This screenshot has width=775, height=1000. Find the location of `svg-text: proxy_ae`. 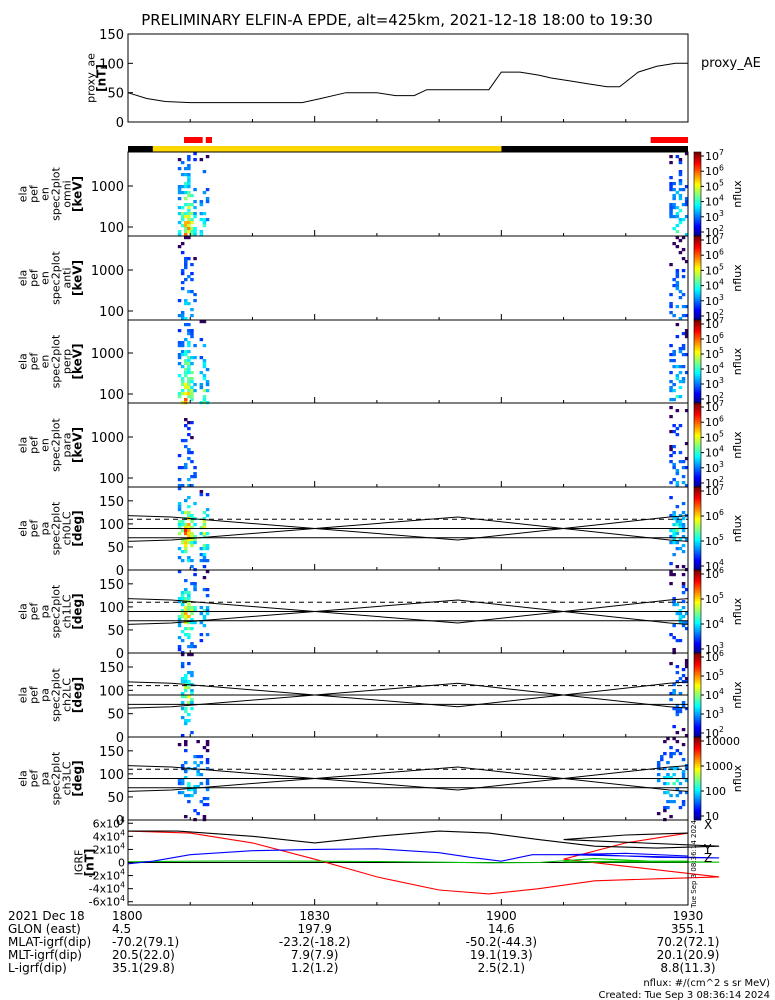

svg-text: proxy_ae is located at coordinates (91, 78).